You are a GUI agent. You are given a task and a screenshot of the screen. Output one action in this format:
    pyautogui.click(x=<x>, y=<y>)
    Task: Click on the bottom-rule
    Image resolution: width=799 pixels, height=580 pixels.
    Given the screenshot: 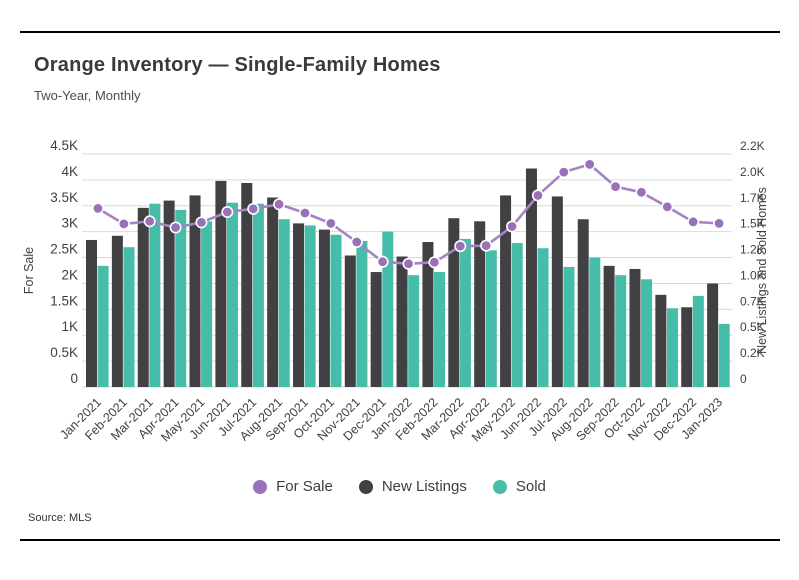 What is the action you would take?
    pyautogui.click(x=400, y=540)
    